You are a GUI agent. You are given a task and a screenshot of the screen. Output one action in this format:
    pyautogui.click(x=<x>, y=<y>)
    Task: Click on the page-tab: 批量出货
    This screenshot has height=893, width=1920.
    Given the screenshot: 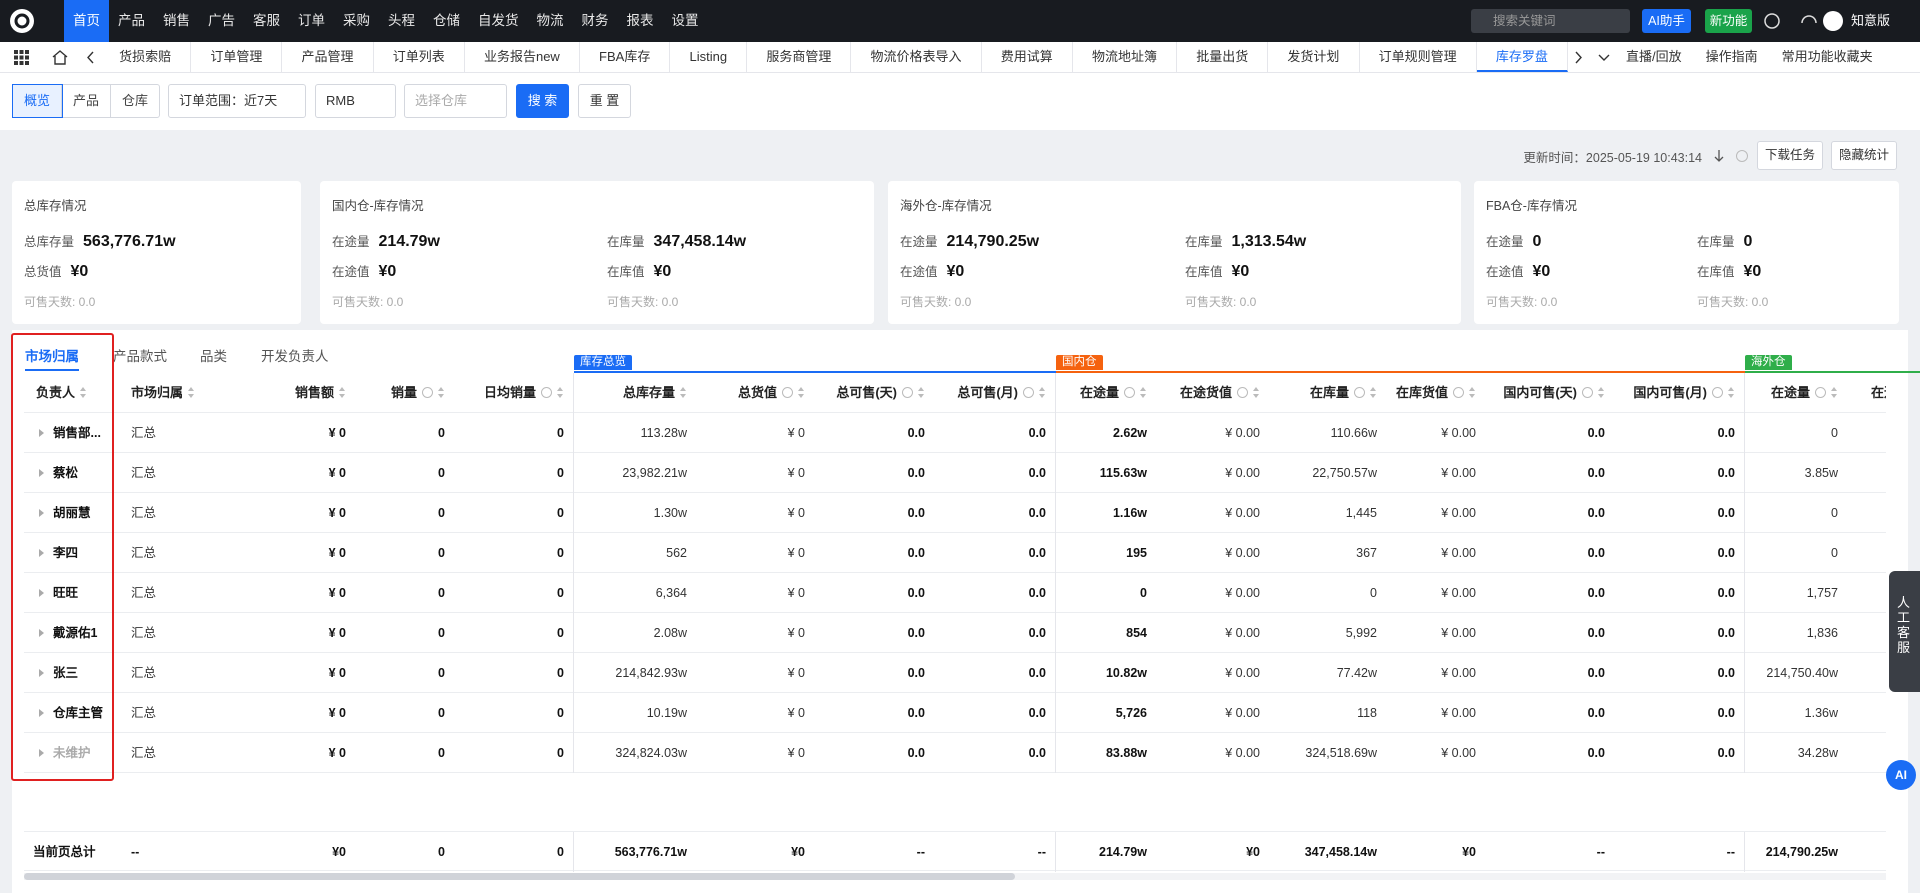 What is the action you would take?
    pyautogui.click(x=1223, y=57)
    